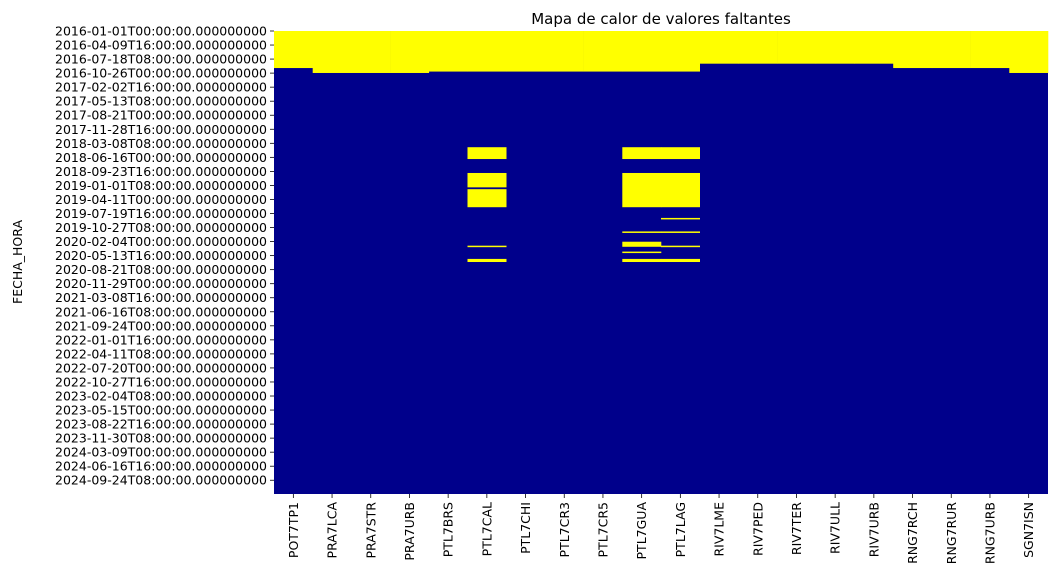  I want to click on x-tick-label-ptl7lag: PTL7LAG, so click(680, 529).